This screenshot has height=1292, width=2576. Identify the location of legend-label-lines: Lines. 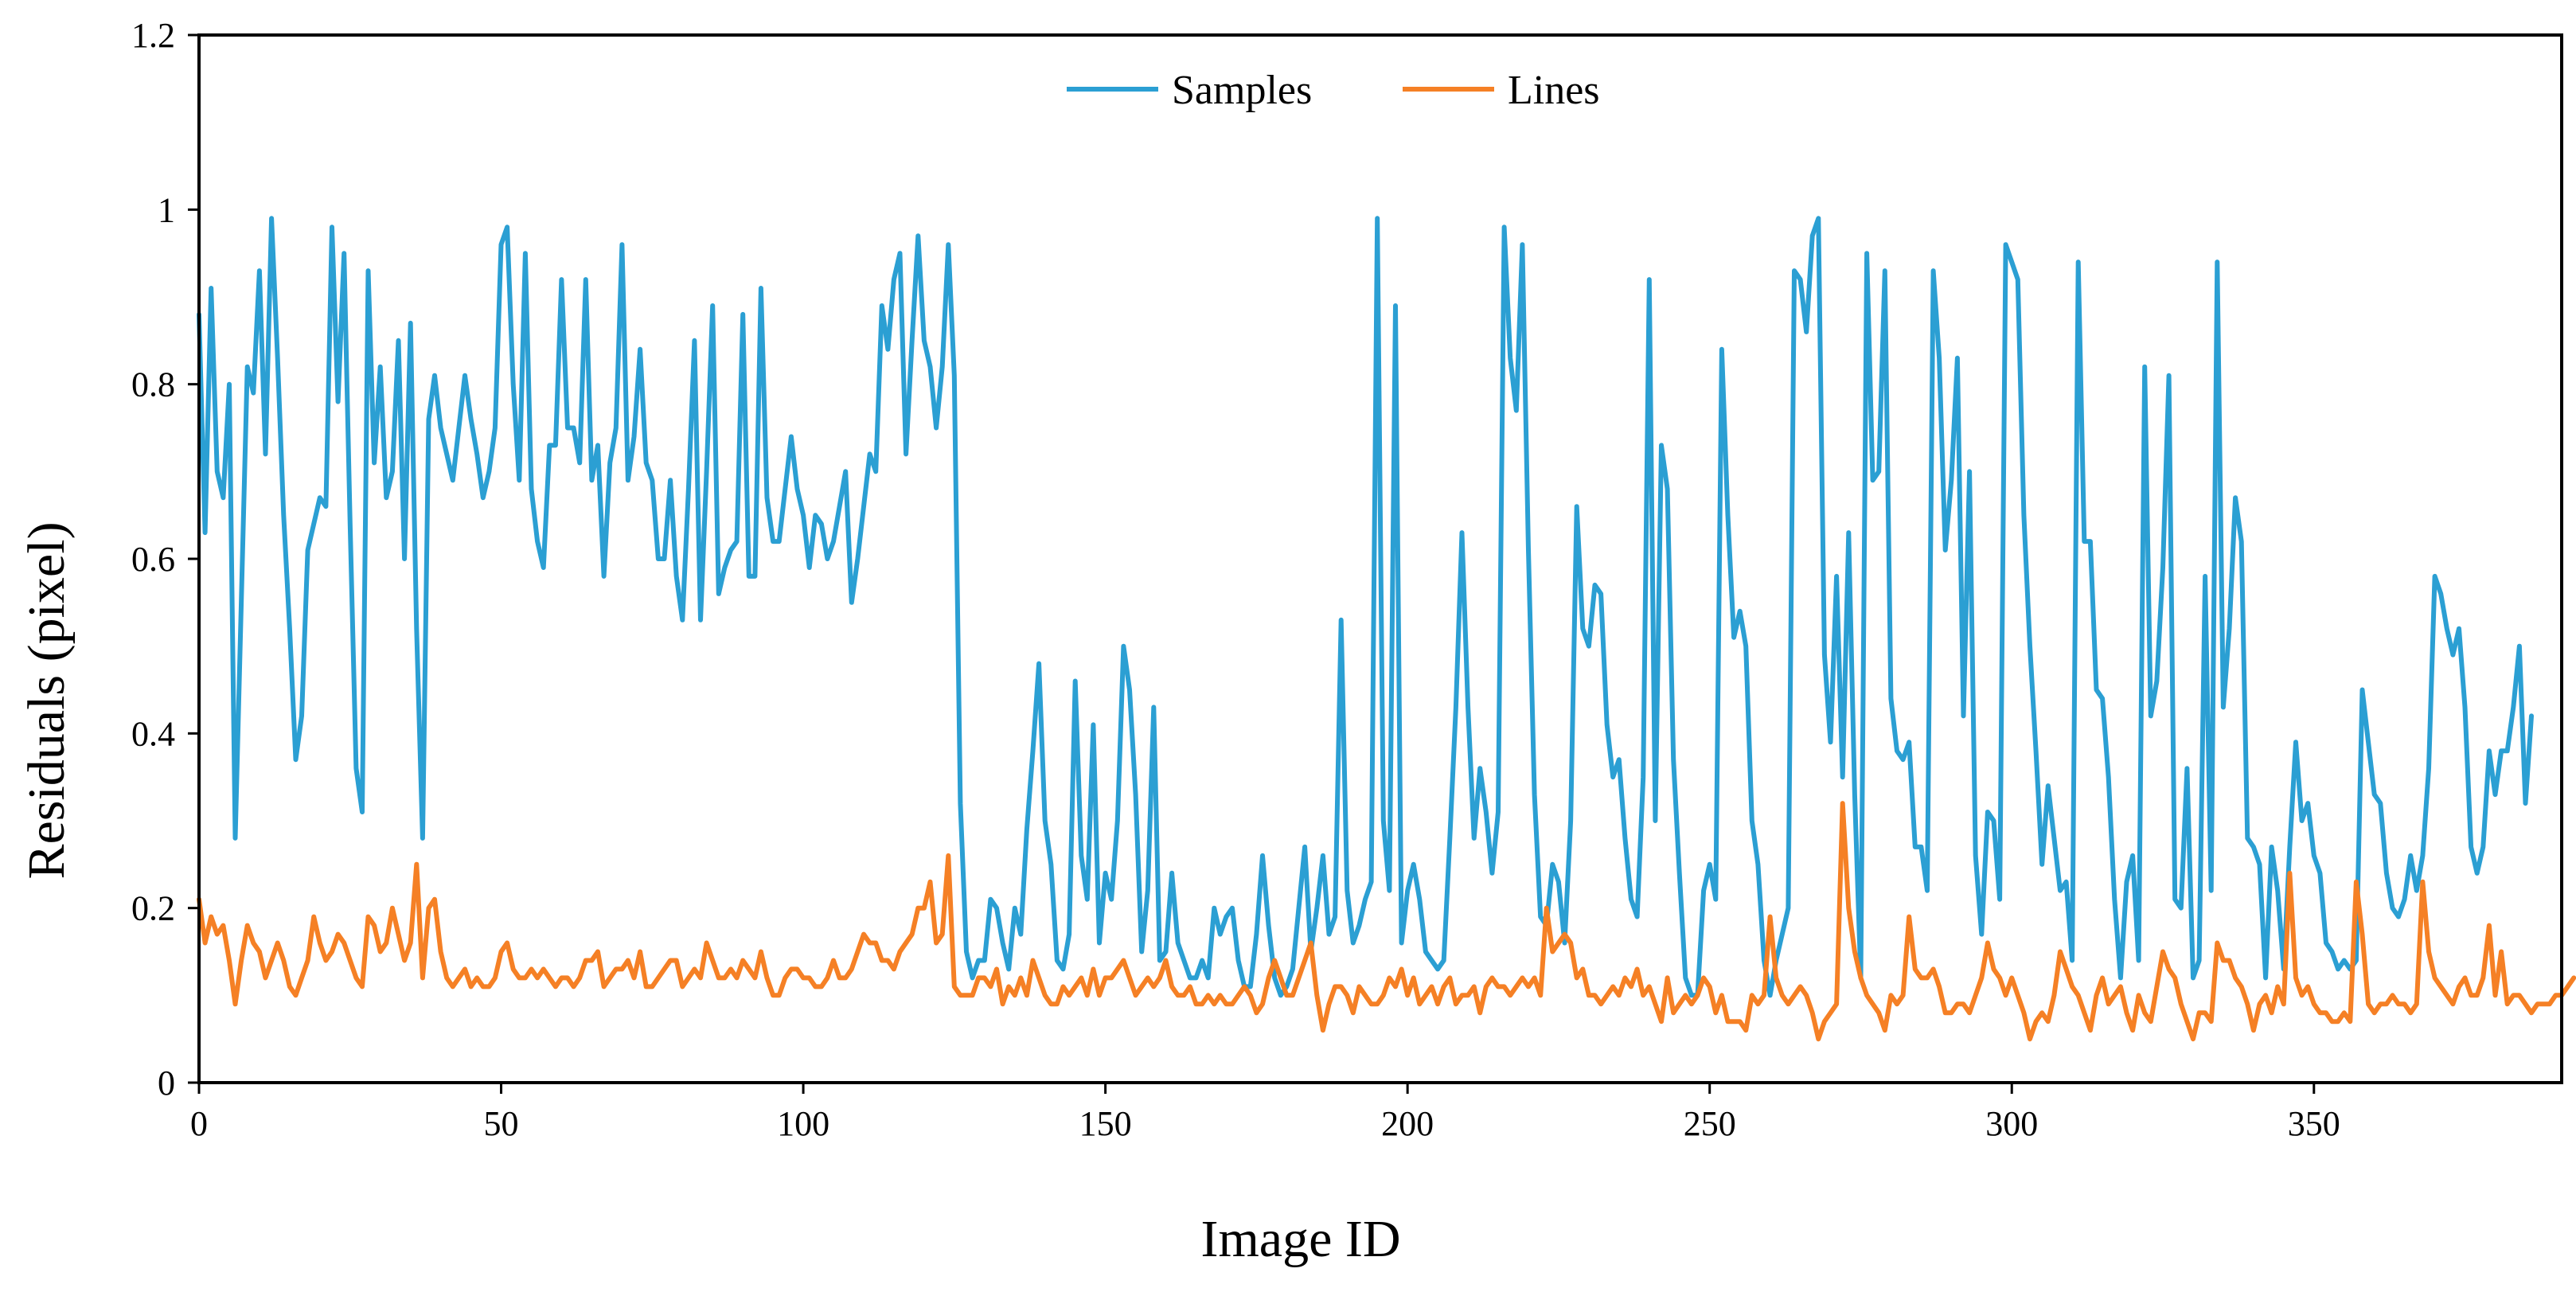
(1554, 91).